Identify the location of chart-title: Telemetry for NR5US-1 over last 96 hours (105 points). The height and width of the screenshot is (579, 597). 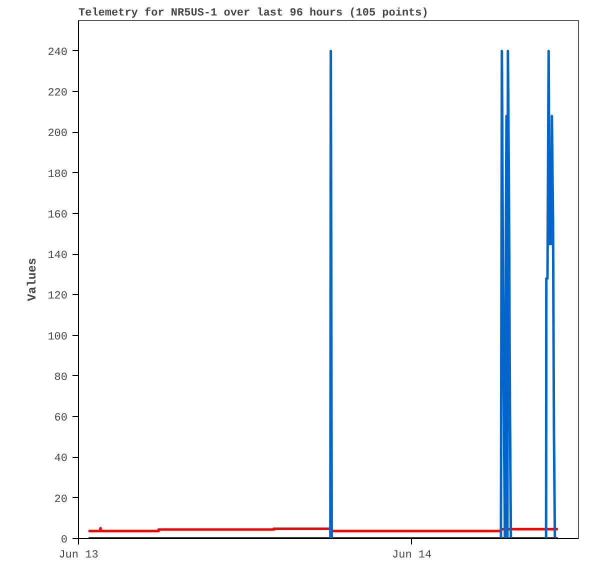
(253, 13).